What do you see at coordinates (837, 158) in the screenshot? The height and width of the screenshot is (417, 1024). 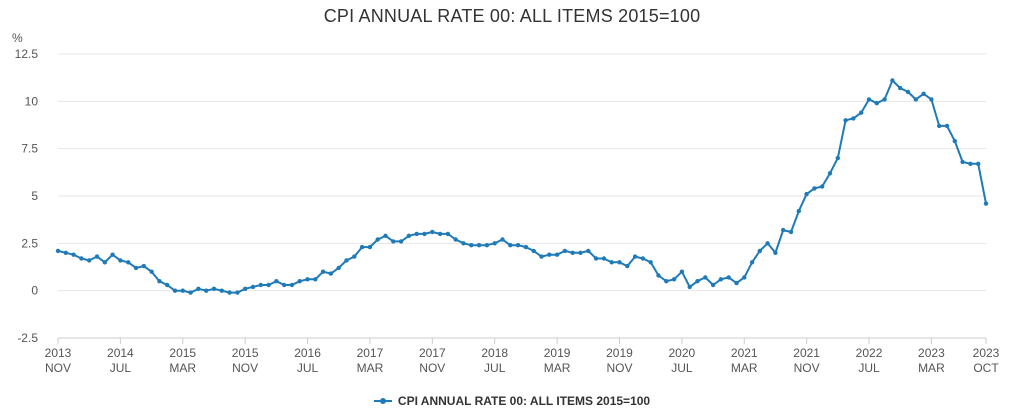 I see `data-point: 2022-03: 7` at bounding box center [837, 158].